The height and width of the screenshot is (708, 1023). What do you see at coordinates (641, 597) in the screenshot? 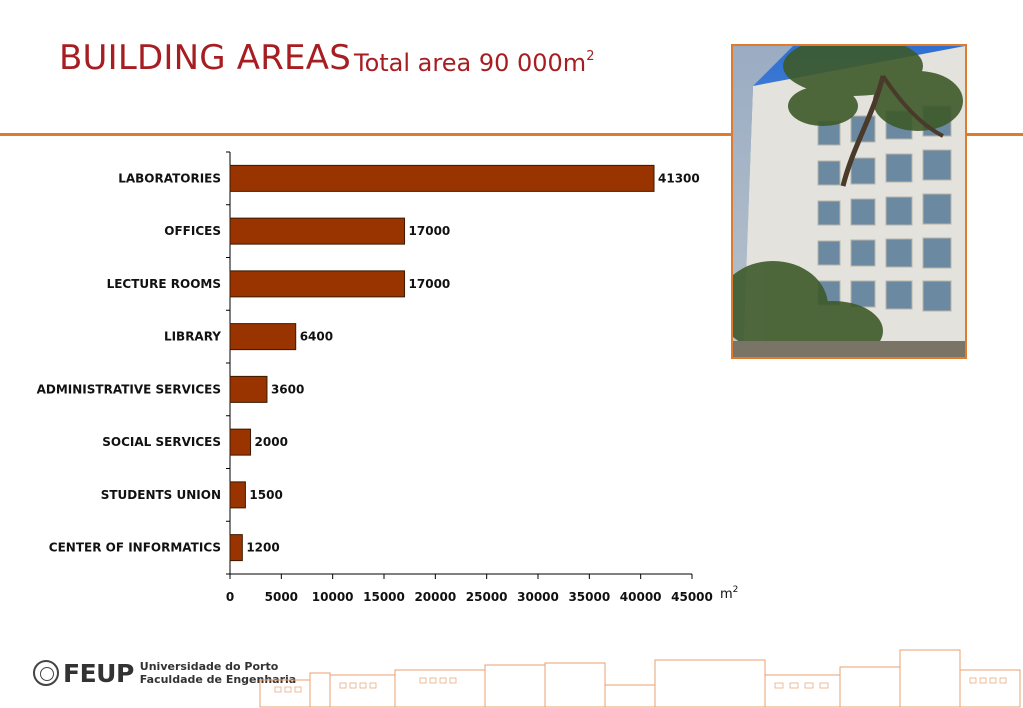
I see `x-tick-label: 40000` at bounding box center [641, 597].